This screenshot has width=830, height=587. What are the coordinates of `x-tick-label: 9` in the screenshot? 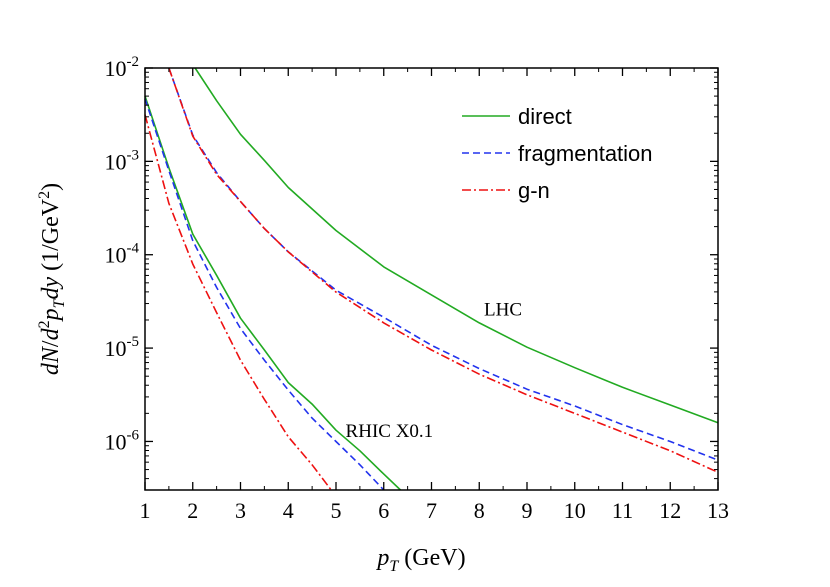 It's located at (527, 510).